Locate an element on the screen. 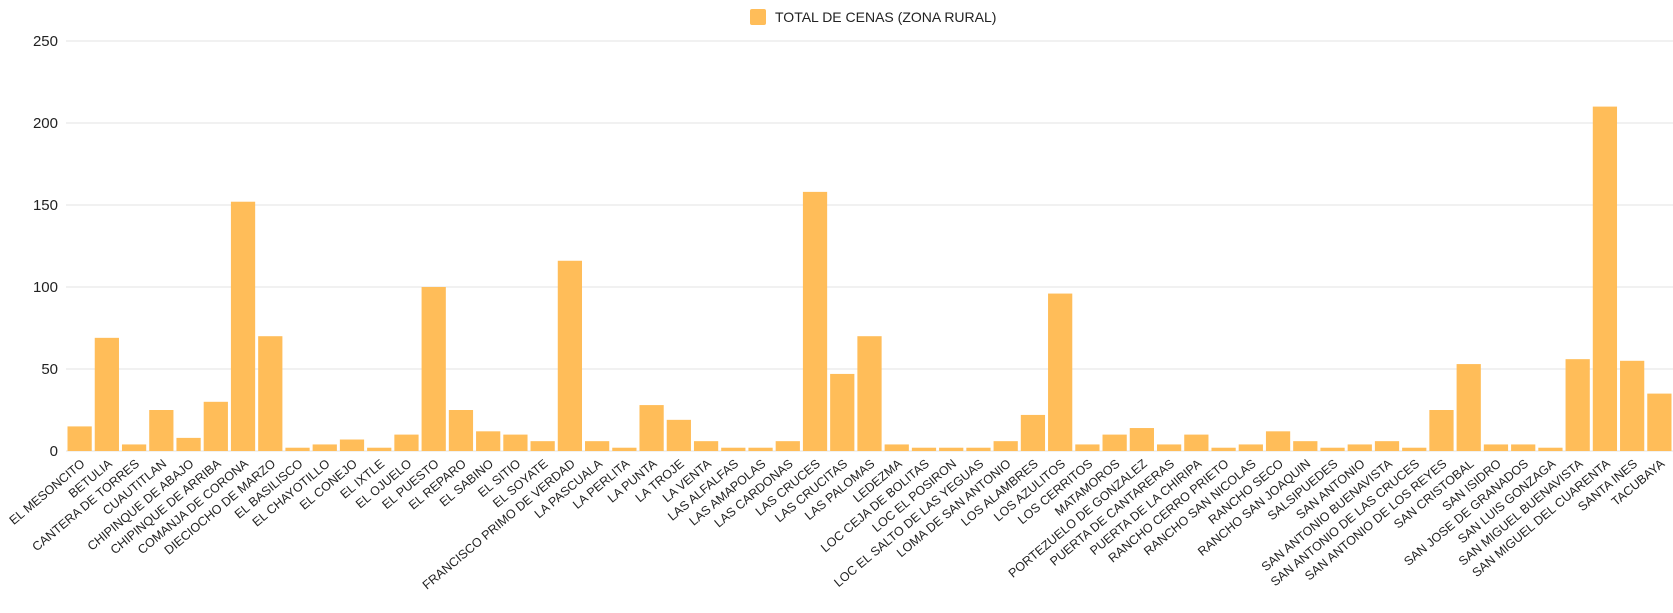 This screenshot has height=613, width=1673. y-tick-label: 250 is located at coordinates (45, 41).